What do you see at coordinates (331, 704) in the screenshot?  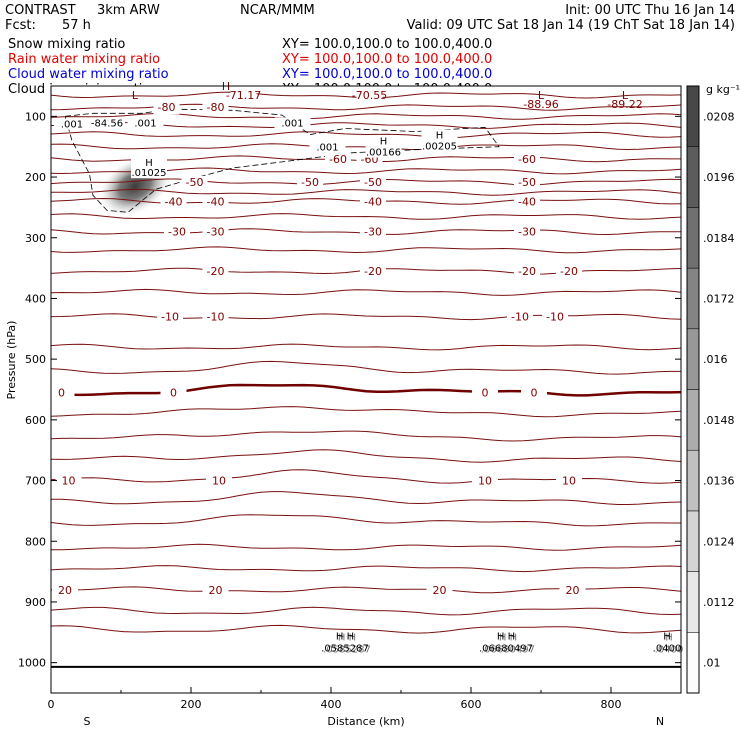 I see `x-tick-label: 400` at bounding box center [331, 704].